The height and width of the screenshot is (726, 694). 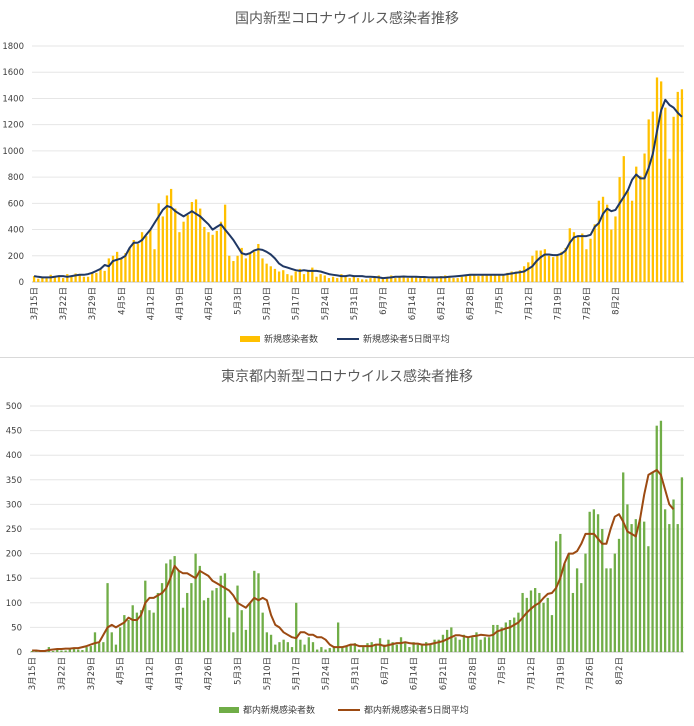 I want to click on c1-x-tick-label: 5月3日, so click(x=239, y=671).